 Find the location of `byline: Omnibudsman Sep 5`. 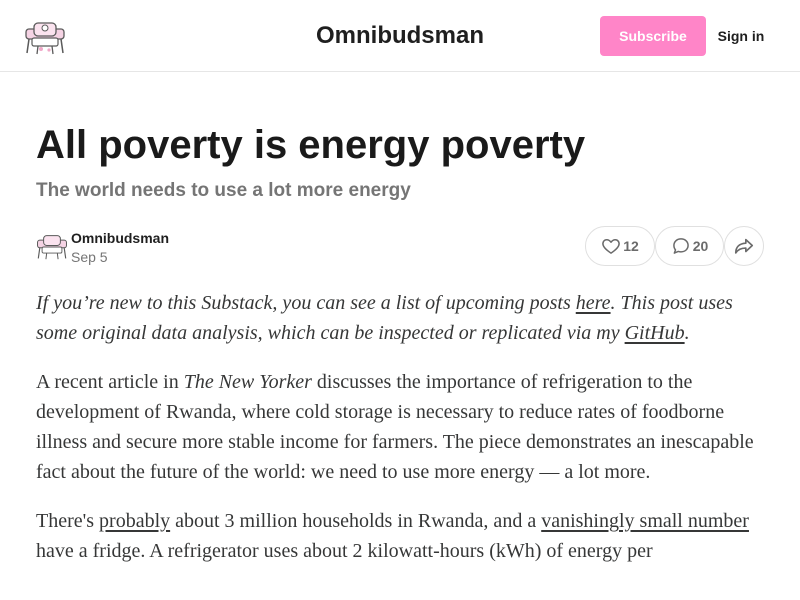

byline: Omnibudsman Sep 5 is located at coordinates (186, 248).